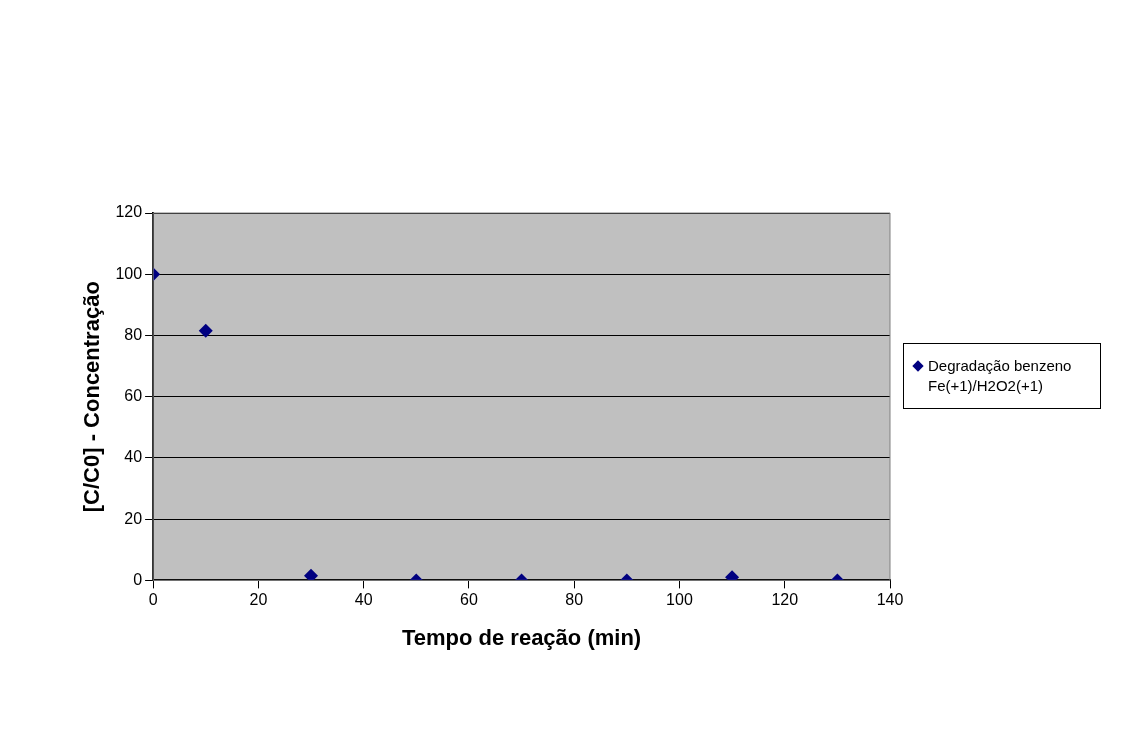 This screenshot has height=731, width=1148. Describe the element at coordinates (92, 397) in the screenshot. I see `y-axis-title: [C/C0] - Concentração` at that location.